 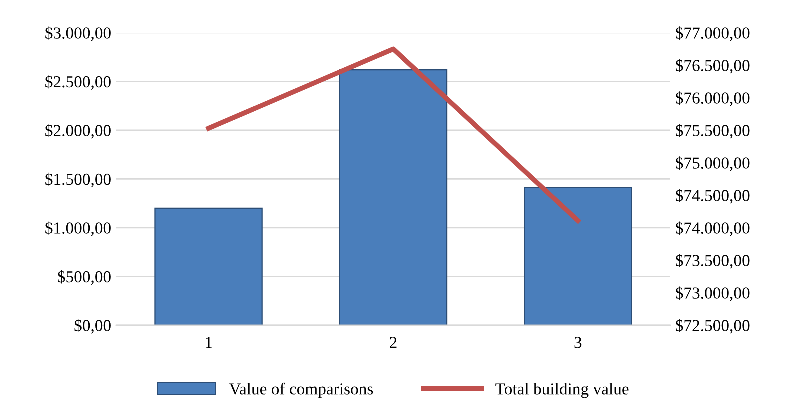 I want to click on x-tick-label: 3, so click(x=578, y=342).